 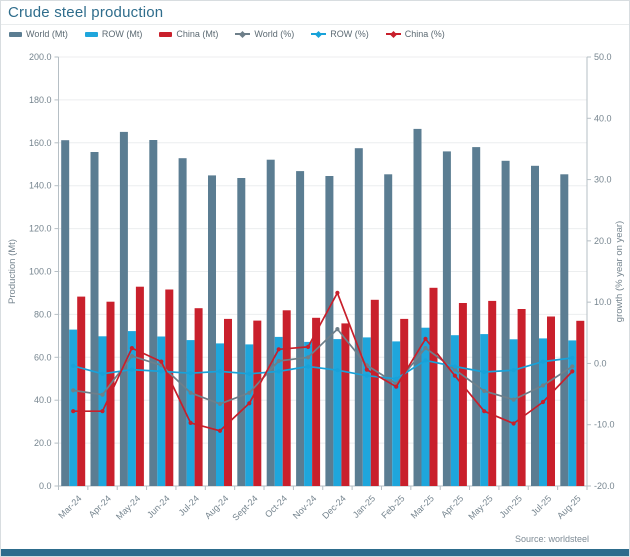 What do you see at coordinates (100, 506) in the screenshot?
I see `svg-text: Apr-24` at bounding box center [100, 506].